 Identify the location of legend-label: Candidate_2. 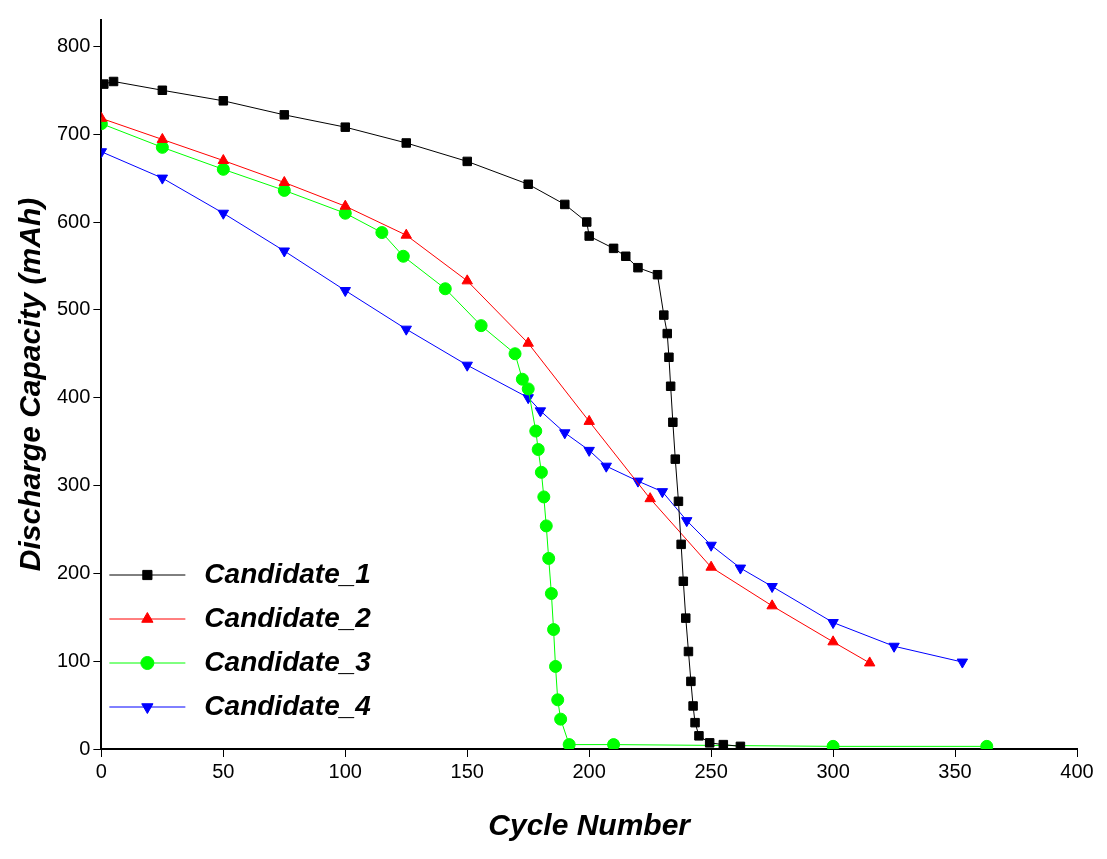
(288, 617).